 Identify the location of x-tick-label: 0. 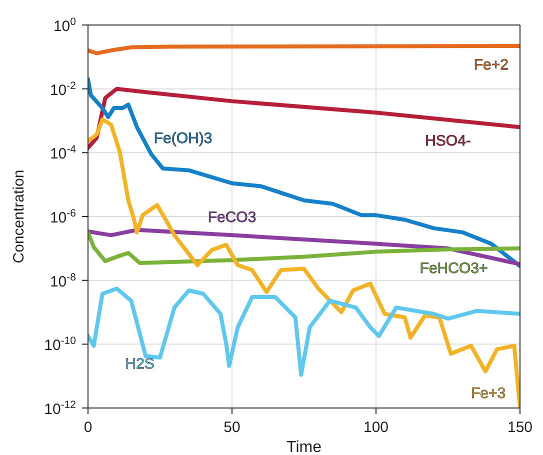
(88, 427).